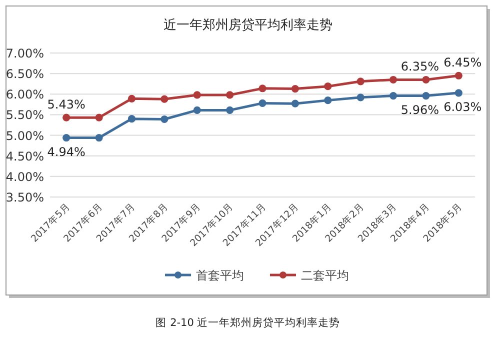 The height and width of the screenshot is (337, 499). I want to click on legend-label: 二套平均, so click(325, 275).